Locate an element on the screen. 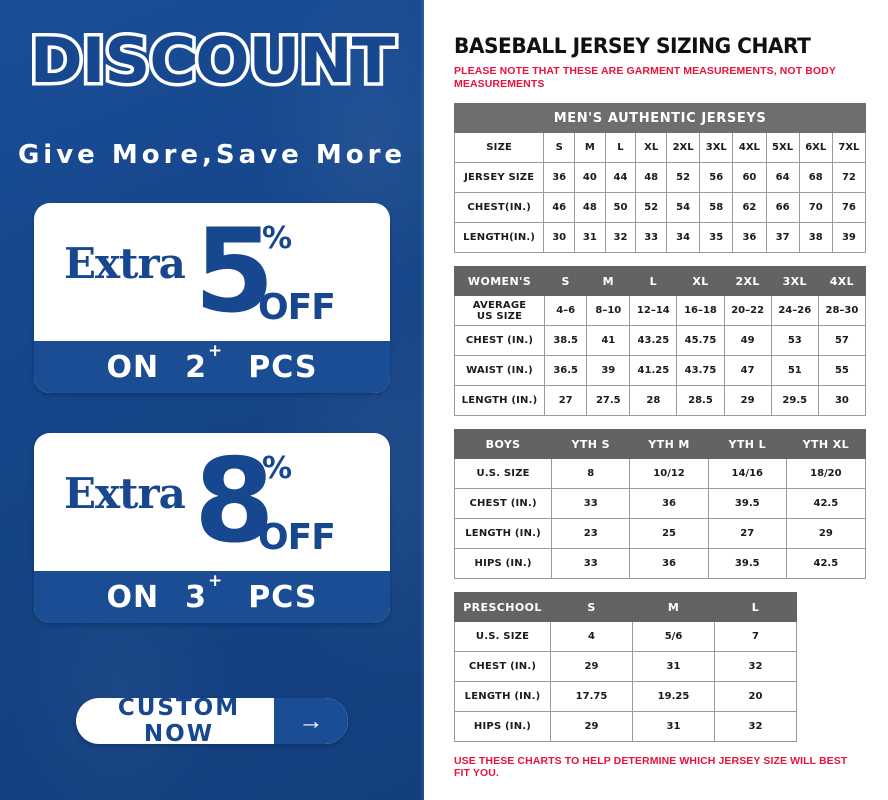 The height and width of the screenshot is (800, 888). table-cell: 17.75 is located at coordinates (591, 696).